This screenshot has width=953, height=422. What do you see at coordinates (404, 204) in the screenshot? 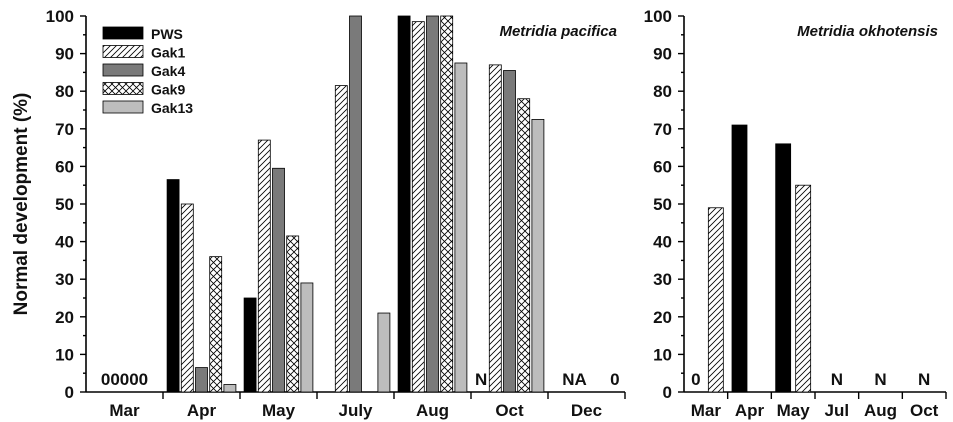
I see `bar-pws-aug` at bounding box center [404, 204].